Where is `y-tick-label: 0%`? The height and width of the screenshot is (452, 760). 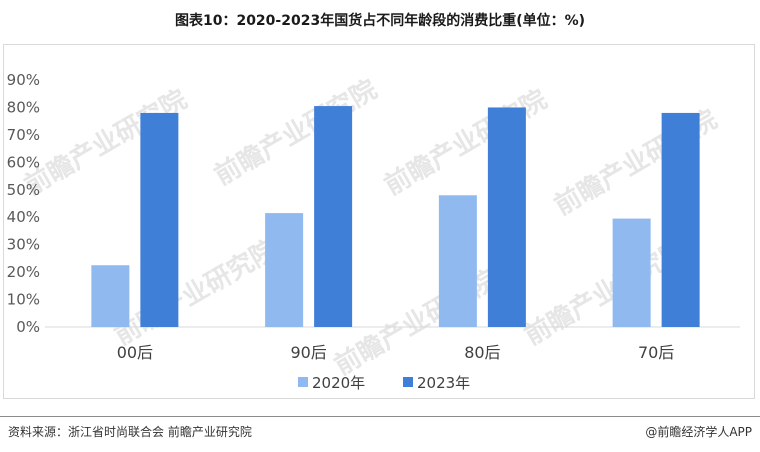 y-tick-label: 0% is located at coordinates (28, 327).